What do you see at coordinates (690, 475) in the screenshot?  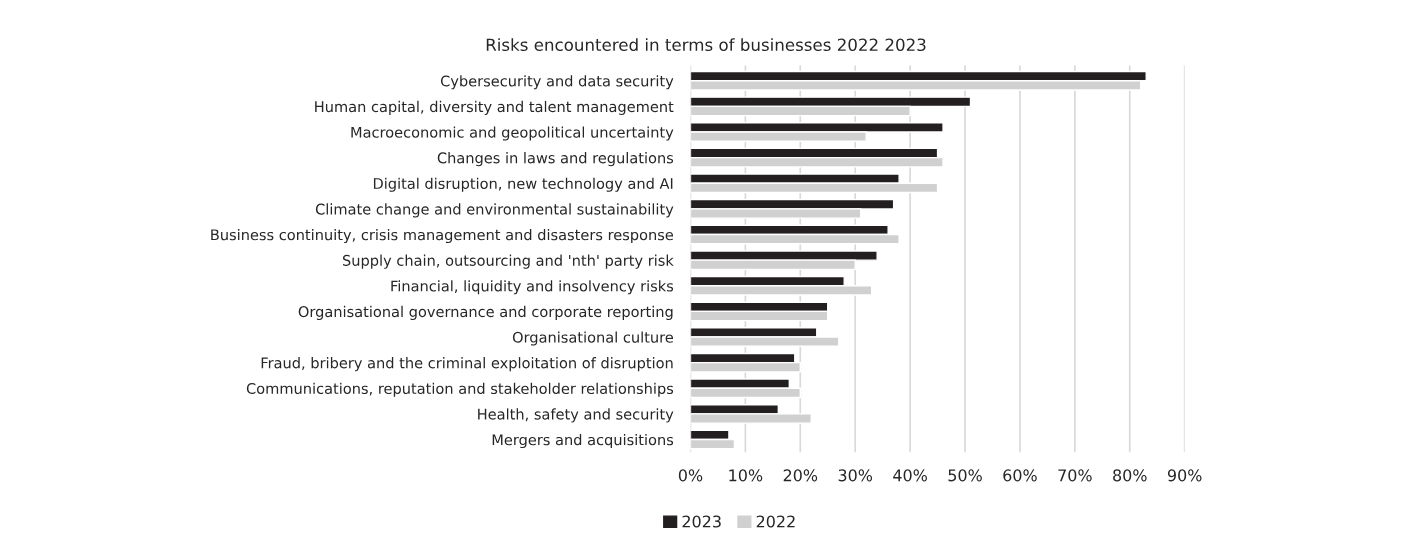 I see `x-tick-label: 0%` at bounding box center [690, 475].